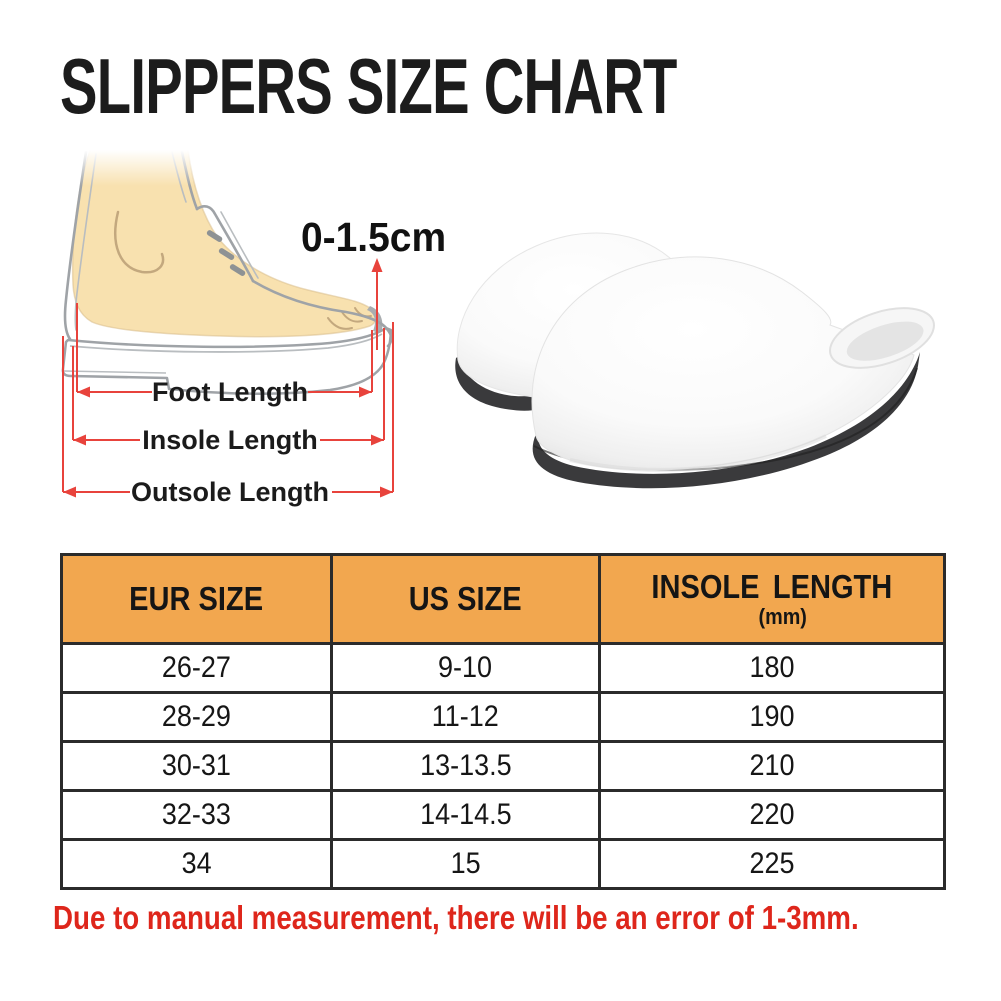  What do you see at coordinates (772, 717) in the screenshot?
I see `table-cell: 190` at bounding box center [772, 717].